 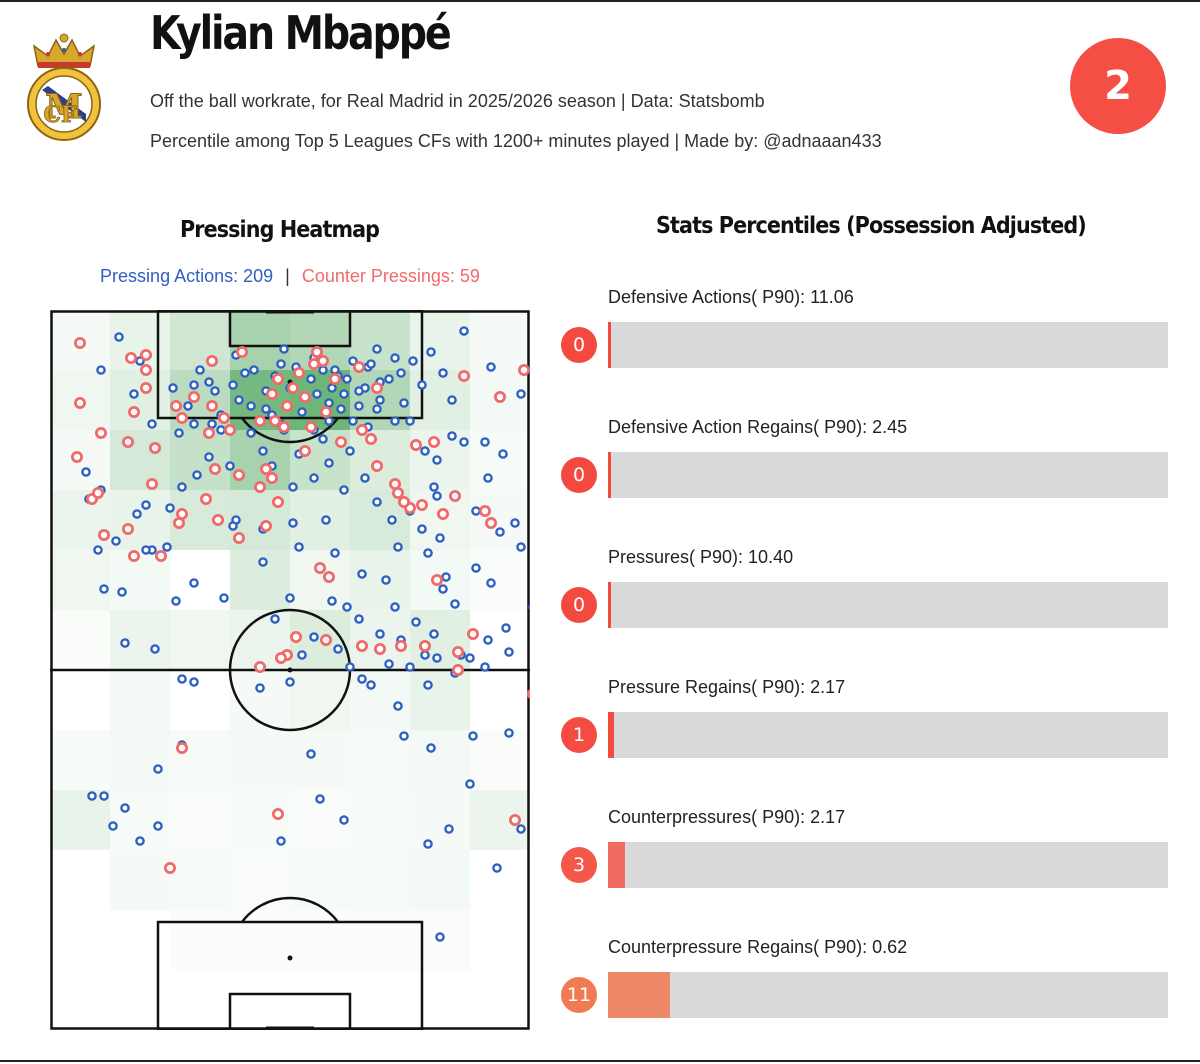 I want to click on stats-title: Stats Percentiles (Possession Adjusted), so click(x=871, y=226).